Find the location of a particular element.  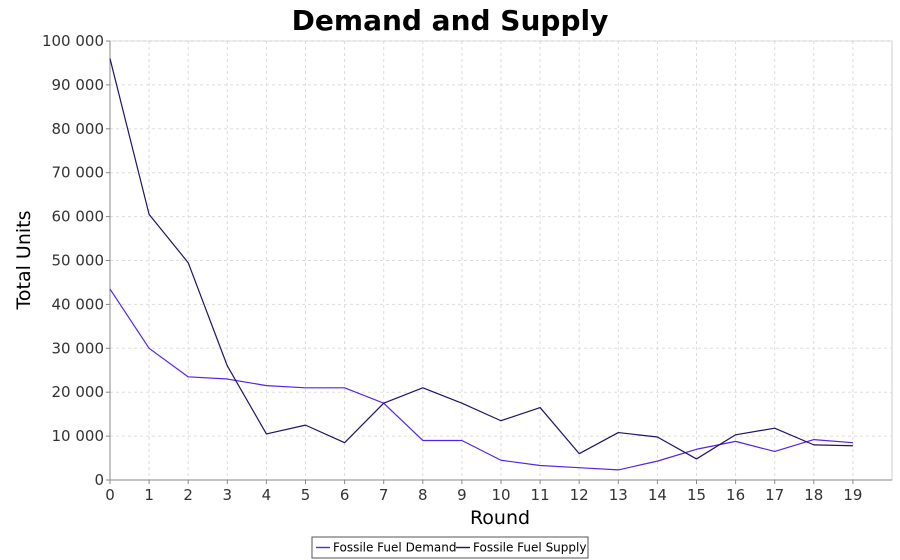

x-tick-label: 0 is located at coordinates (110, 495).